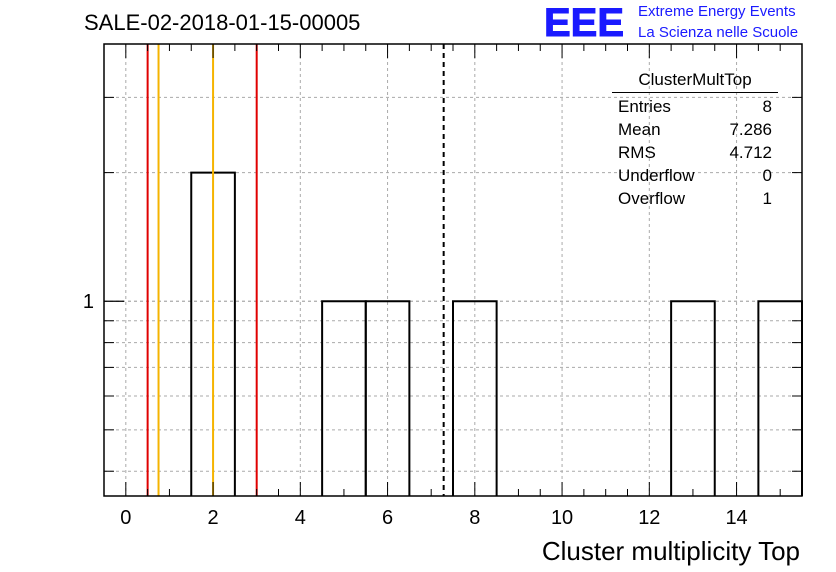 The height and width of the screenshot is (572, 836). I want to click on run-title: SALE-02-2018-01-15-00005, so click(222, 22).